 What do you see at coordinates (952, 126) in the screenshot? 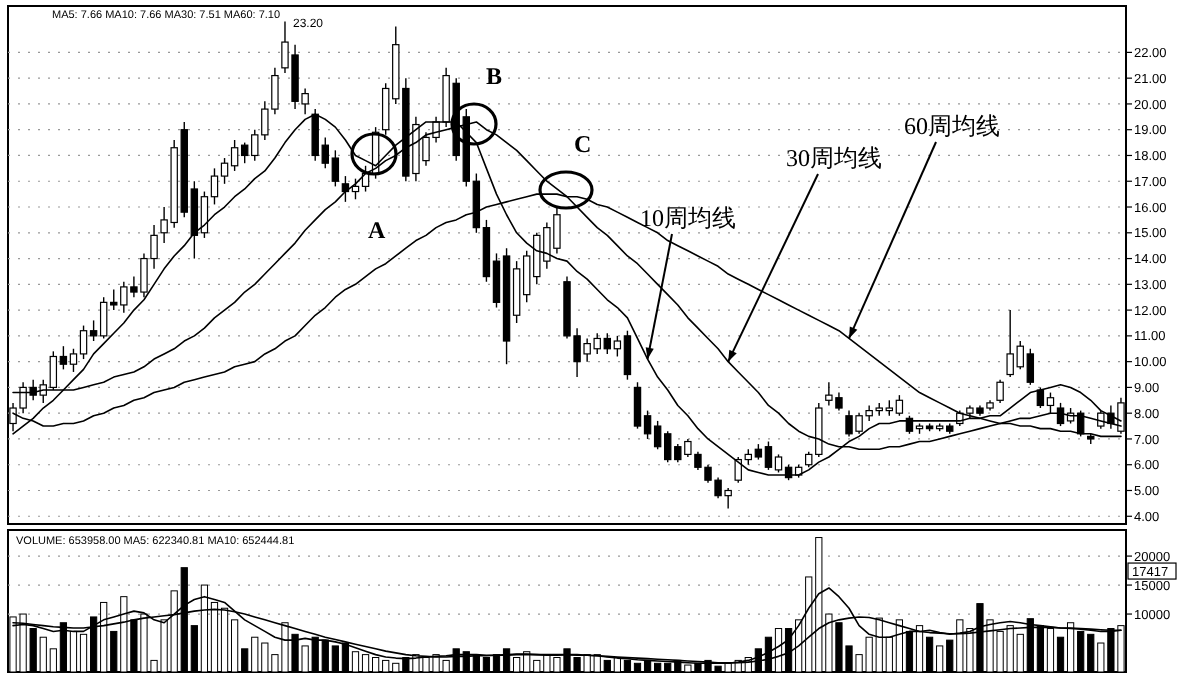
I see `annotation: 60周均线` at bounding box center [952, 126].